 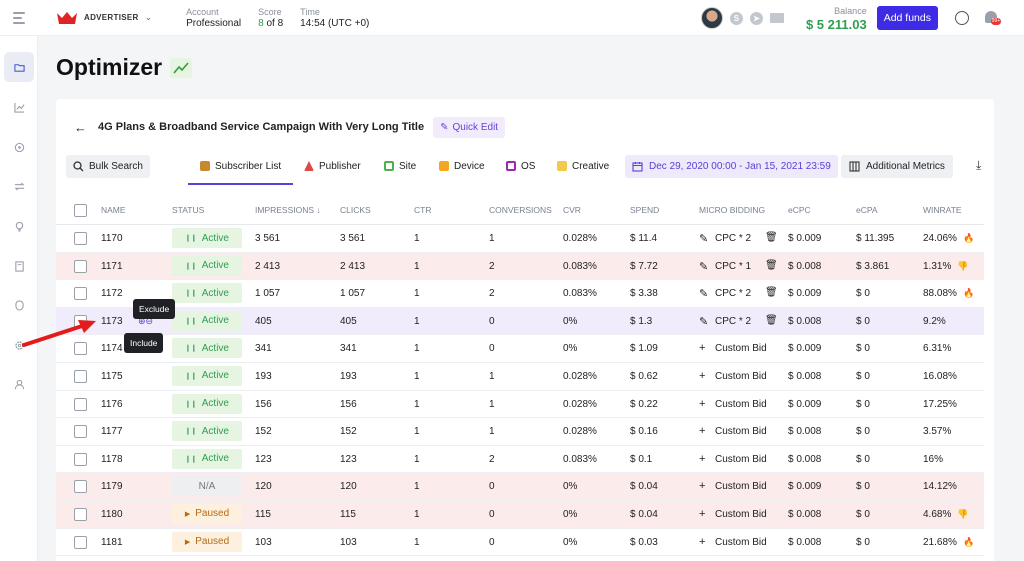 I want to click on download-icon: ⤓, so click(x=979, y=165).